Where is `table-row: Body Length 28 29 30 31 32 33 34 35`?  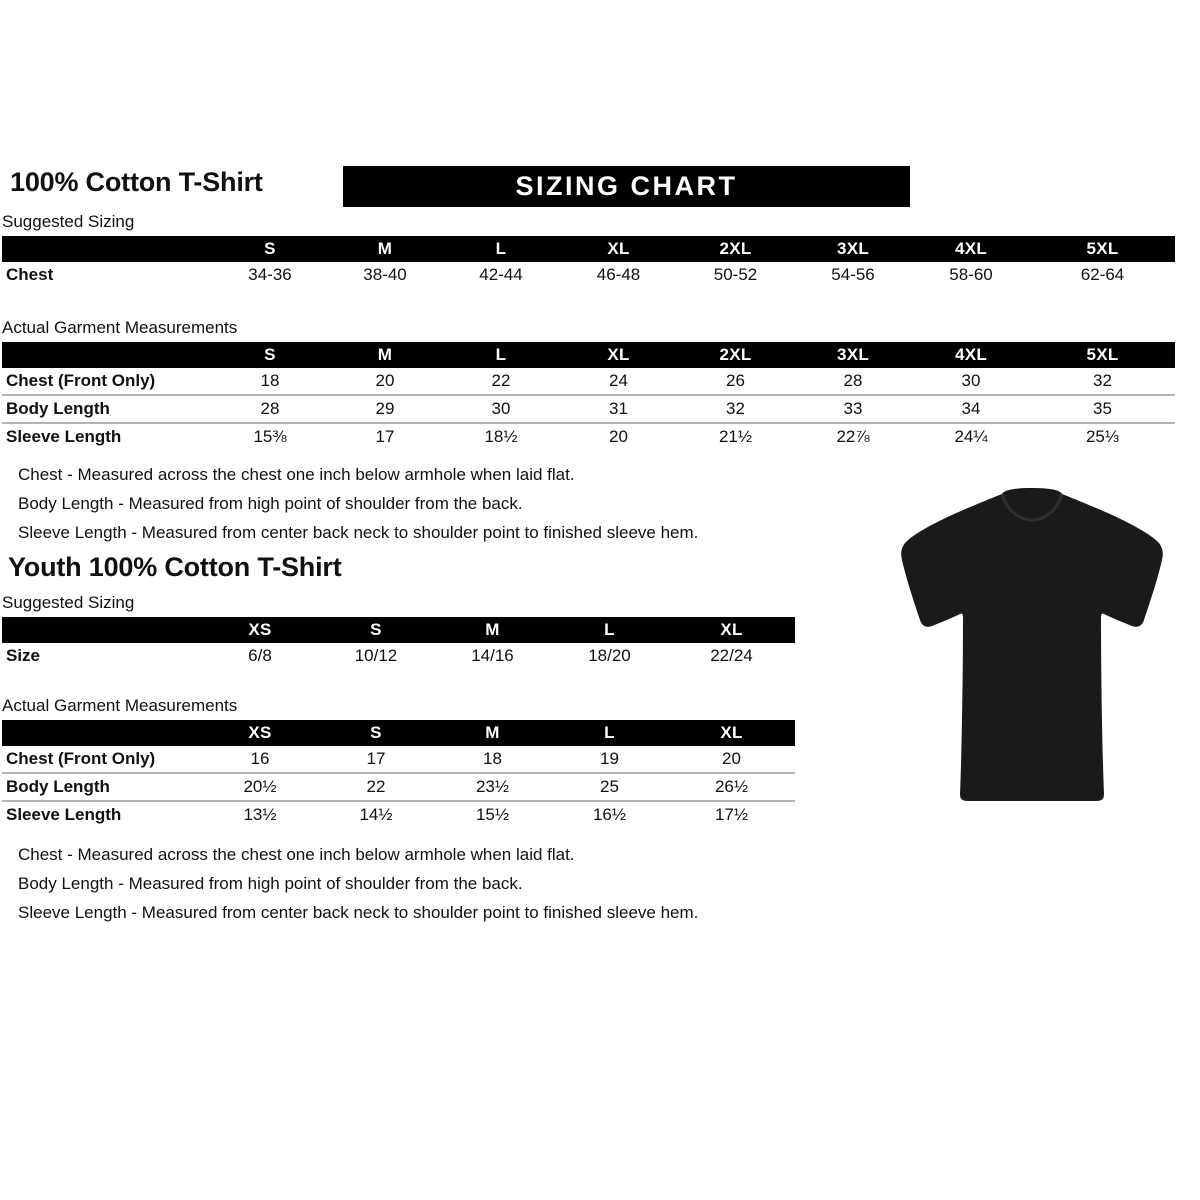 table-row: Body Length 28 29 30 31 32 33 34 35 is located at coordinates (588, 408).